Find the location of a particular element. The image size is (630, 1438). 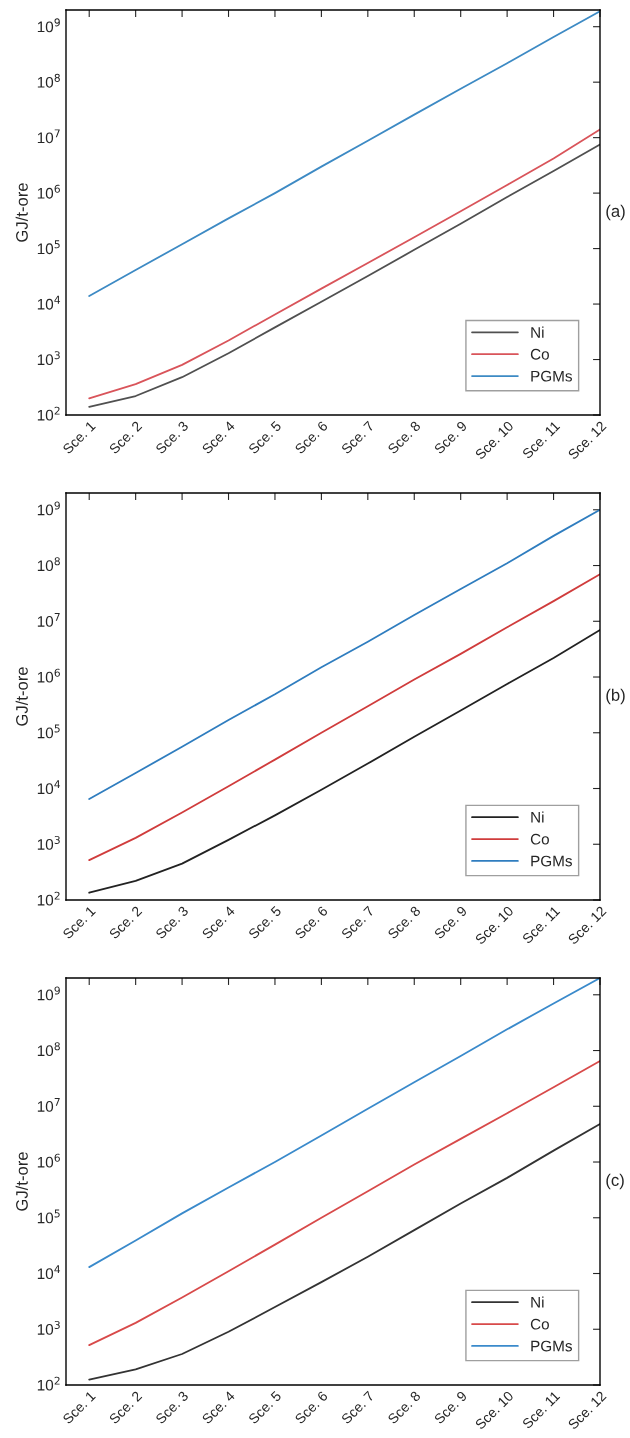

text: (c) is located at coordinates (615, 1181).